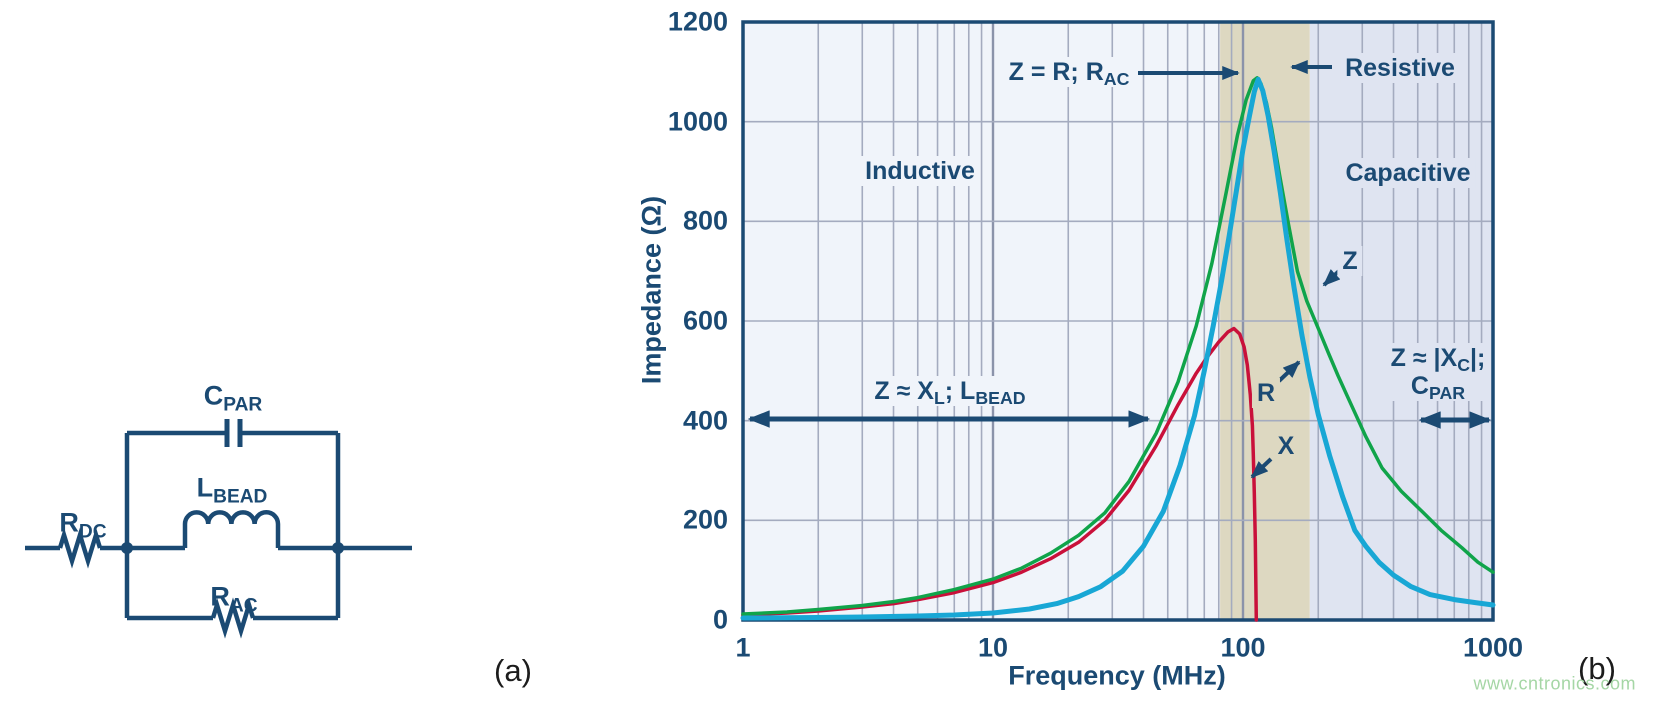 This screenshot has height=701, width=1675. I want to click on watermark: www.cntronics.com, so click(1554, 683).